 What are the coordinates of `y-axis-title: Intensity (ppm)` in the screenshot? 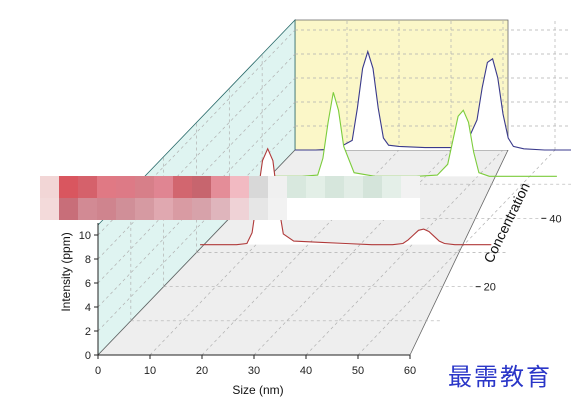 It's located at (66, 271).